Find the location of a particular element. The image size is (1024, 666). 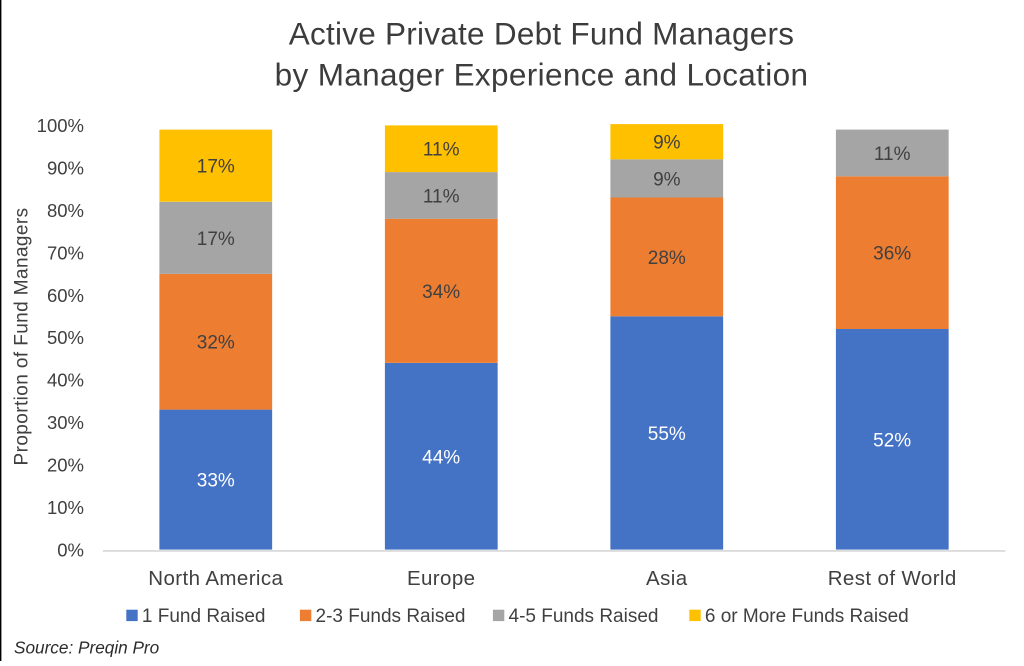

svg-text: 70% is located at coordinates (65, 252).